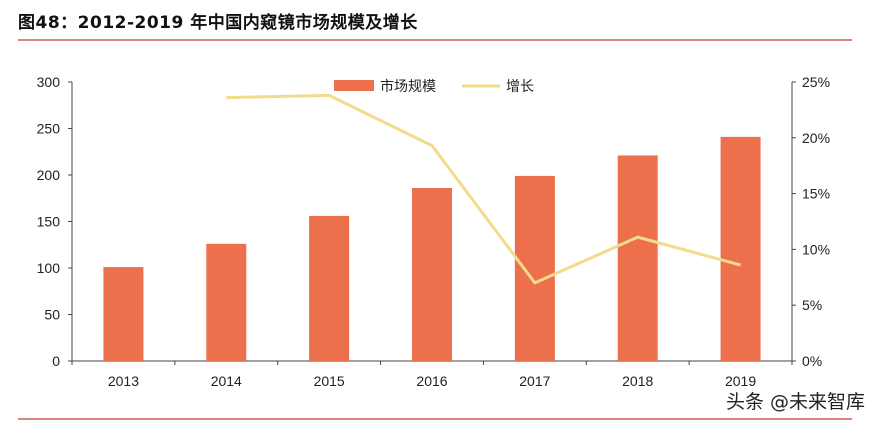 This screenshot has height=424, width=879. I want to click on right-tick-label: 15%, so click(816, 194).